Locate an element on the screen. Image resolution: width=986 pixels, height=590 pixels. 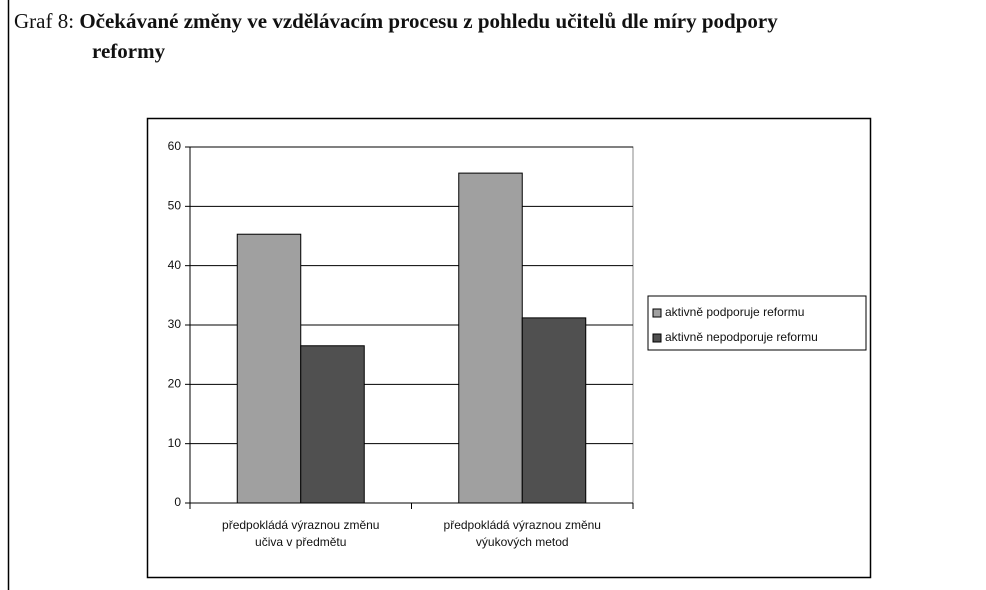
y-tick-label: 60 is located at coordinates (175, 146).